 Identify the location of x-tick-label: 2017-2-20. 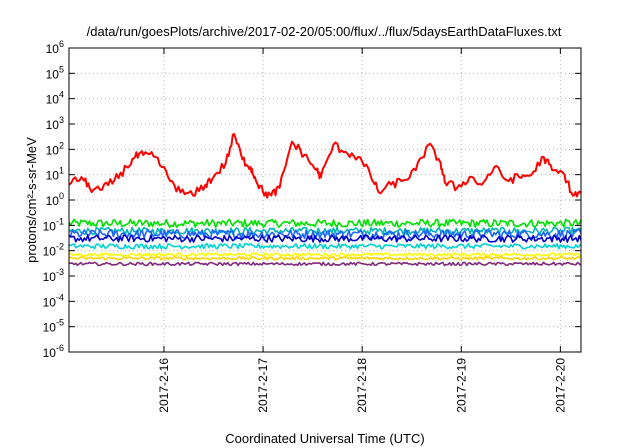
(560, 385).